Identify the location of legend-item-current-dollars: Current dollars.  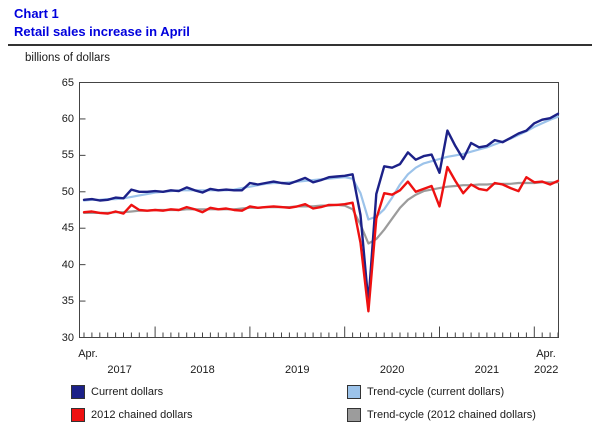
(117, 392).